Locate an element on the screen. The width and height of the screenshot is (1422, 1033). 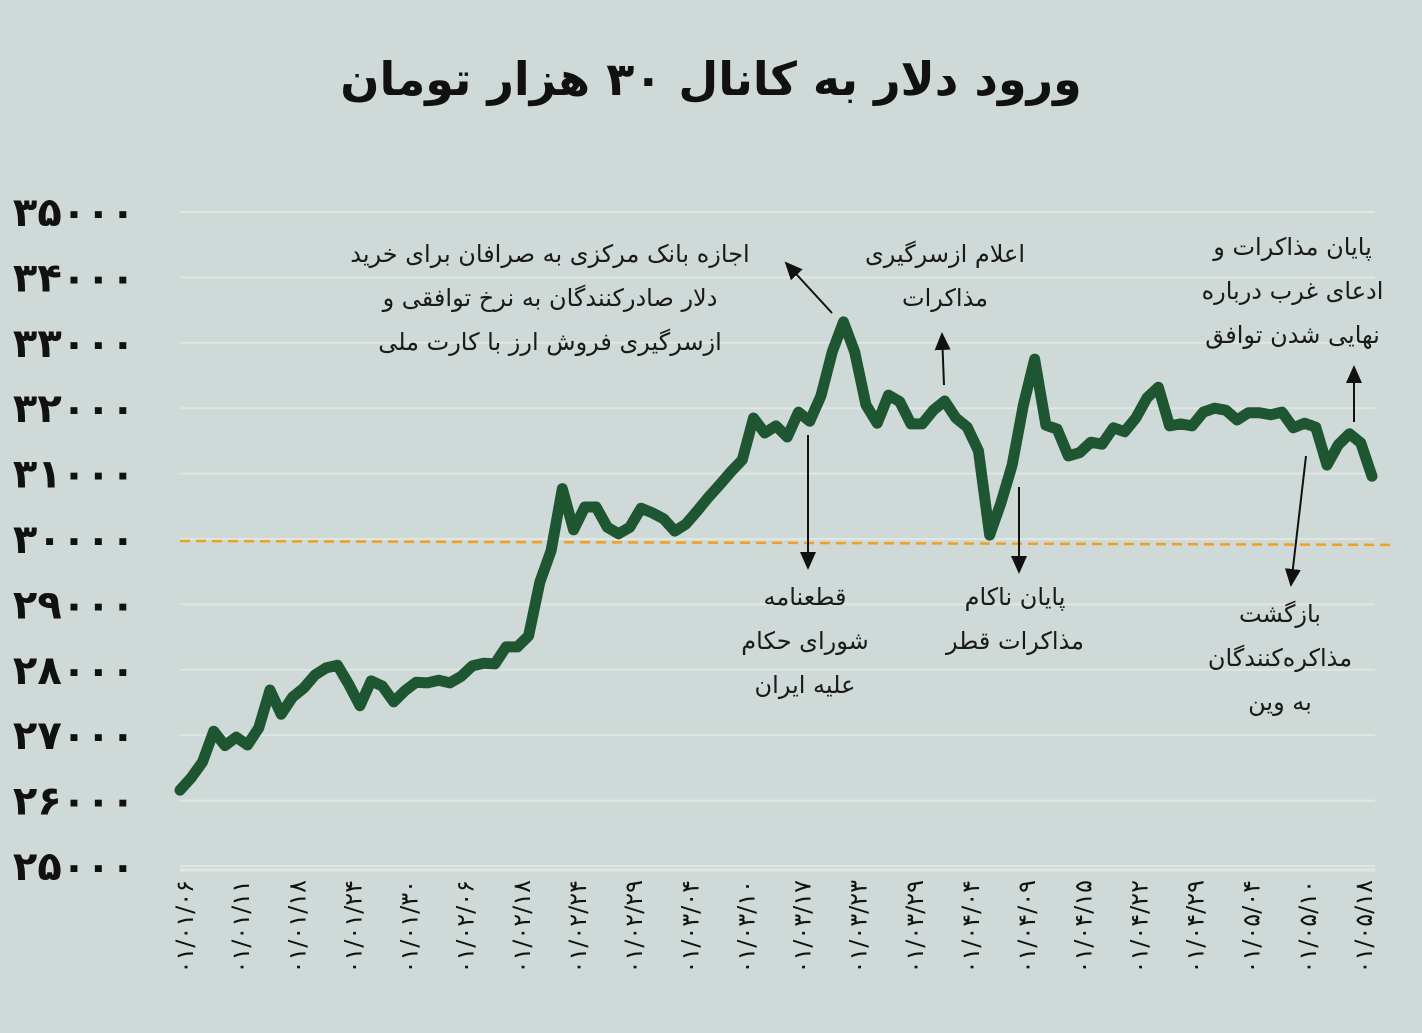
x-tick-label: ۰۱/۰۲/۱۸ is located at coordinates (522, 927).